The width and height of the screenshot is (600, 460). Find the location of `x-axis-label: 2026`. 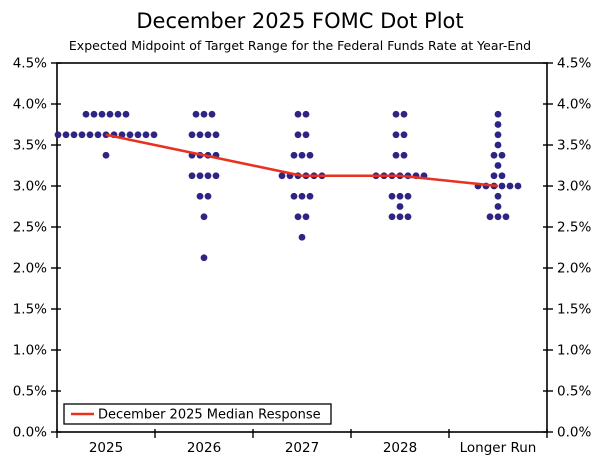

x-axis-label: 2026 is located at coordinates (204, 448).